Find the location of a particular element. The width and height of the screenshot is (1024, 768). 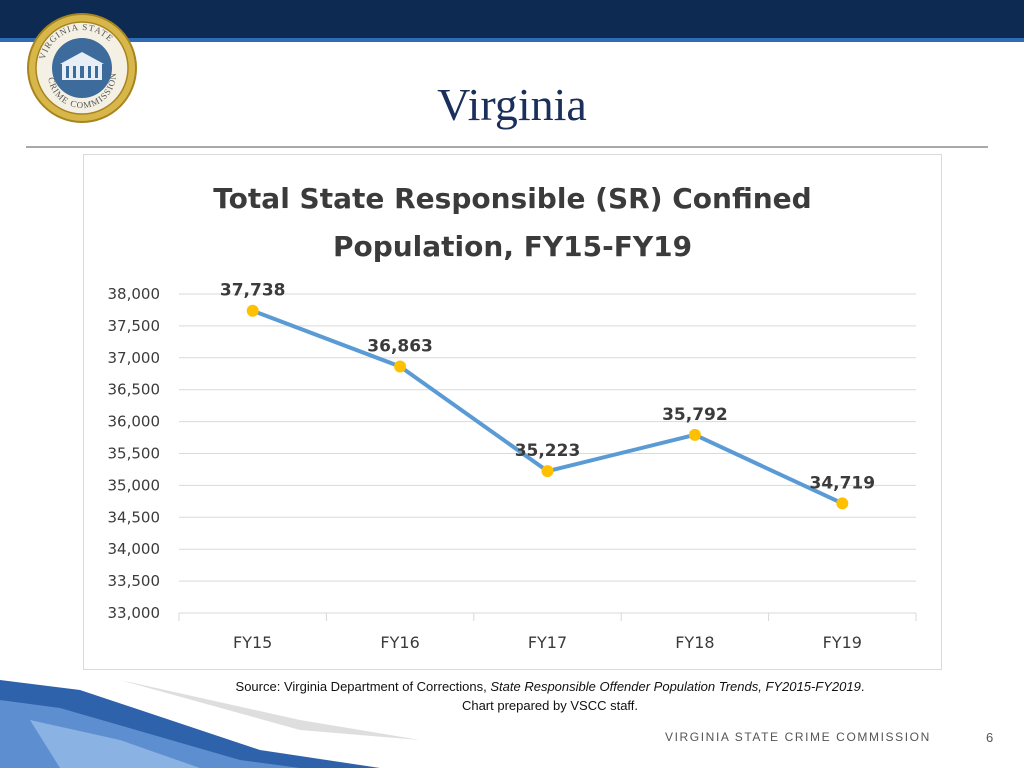

data-label: 36,863 is located at coordinates (400, 347).